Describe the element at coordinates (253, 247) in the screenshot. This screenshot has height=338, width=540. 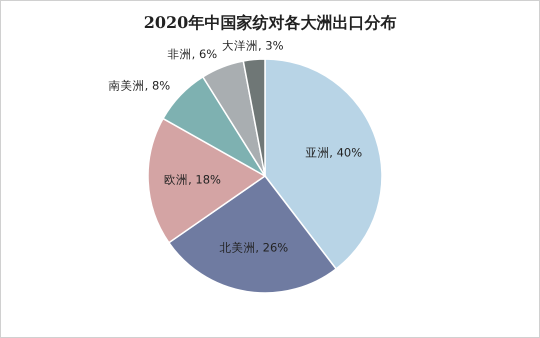
I see `slice-label: 北美洲, 26%` at that location.